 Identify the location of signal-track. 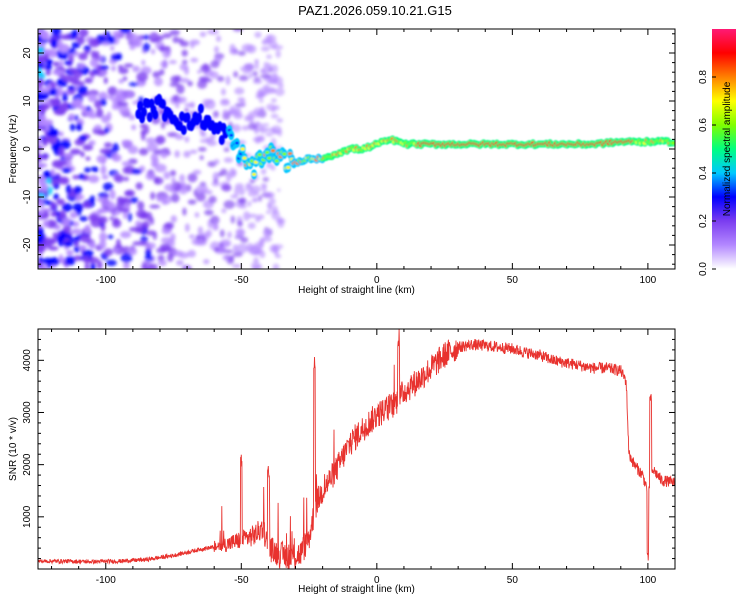
(405, 136).